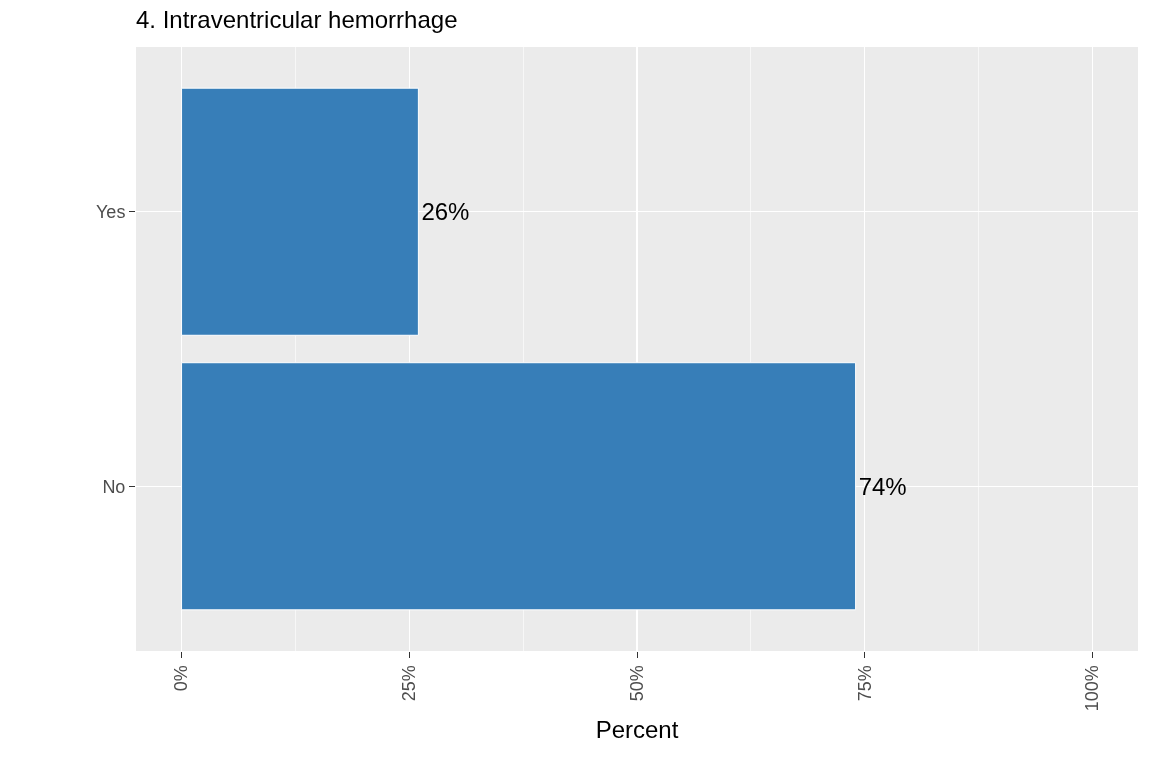 This screenshot has height=768, width=1152. Describe the element at coordinates (882, 486) in the screenshot. I see `data-label: 74%` at that location.